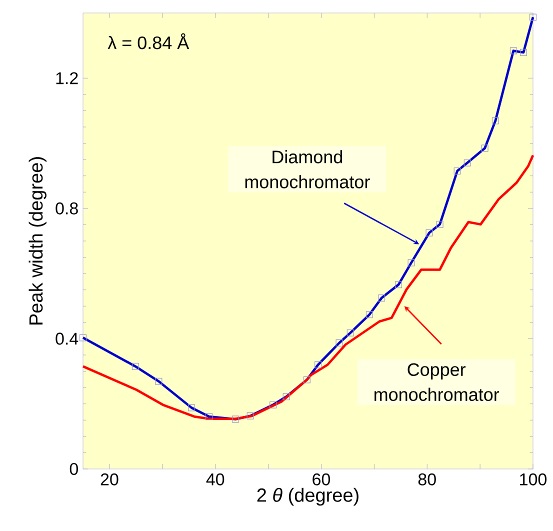 The height and width of the screenshot is (531, 553). Describe the element at coordinates (215, 479) in the screenshot. I see `x-tick-label: 40` at that location.